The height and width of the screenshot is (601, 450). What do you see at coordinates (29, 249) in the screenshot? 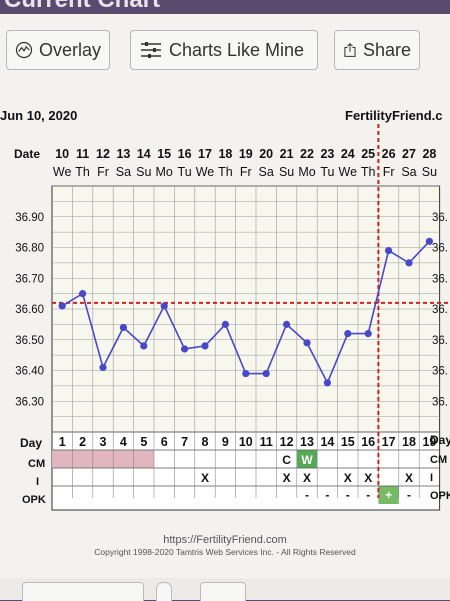
I see `y-tick-label: 36.80` at bounding box center [29, 249].